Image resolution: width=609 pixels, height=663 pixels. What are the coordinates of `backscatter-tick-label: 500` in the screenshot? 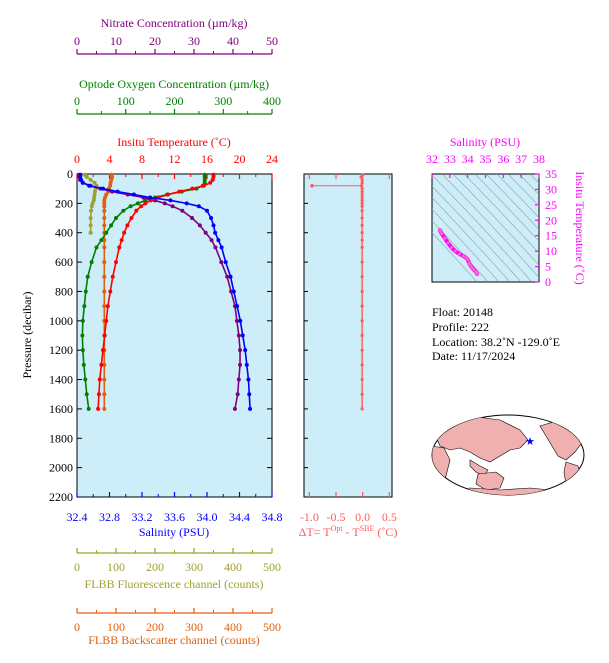 It's located at (272, 627).